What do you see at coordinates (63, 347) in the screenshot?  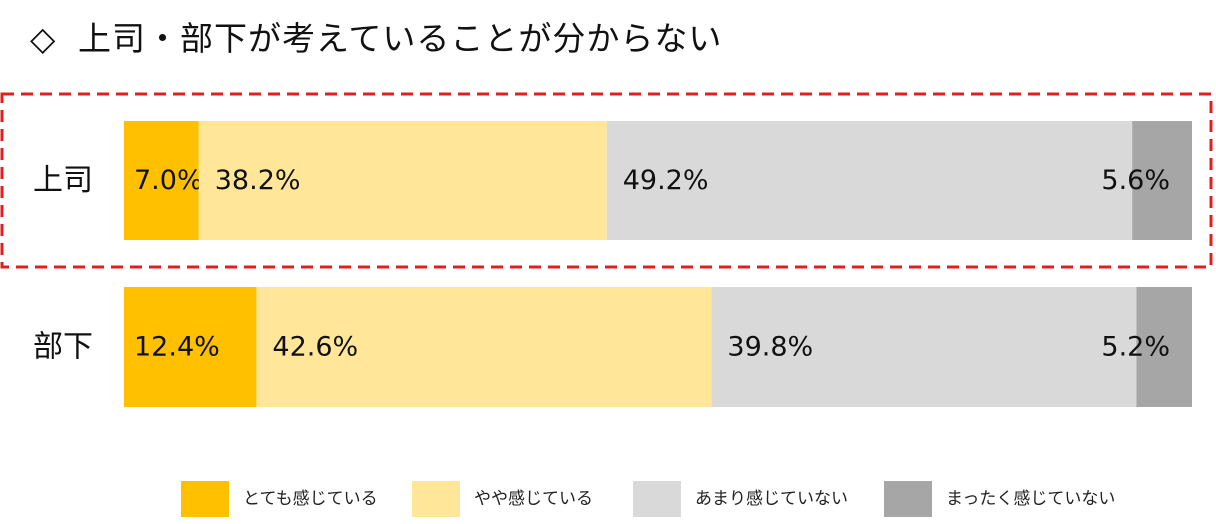 I see `category-label-1: 部下` at bounding box center [63, 347].